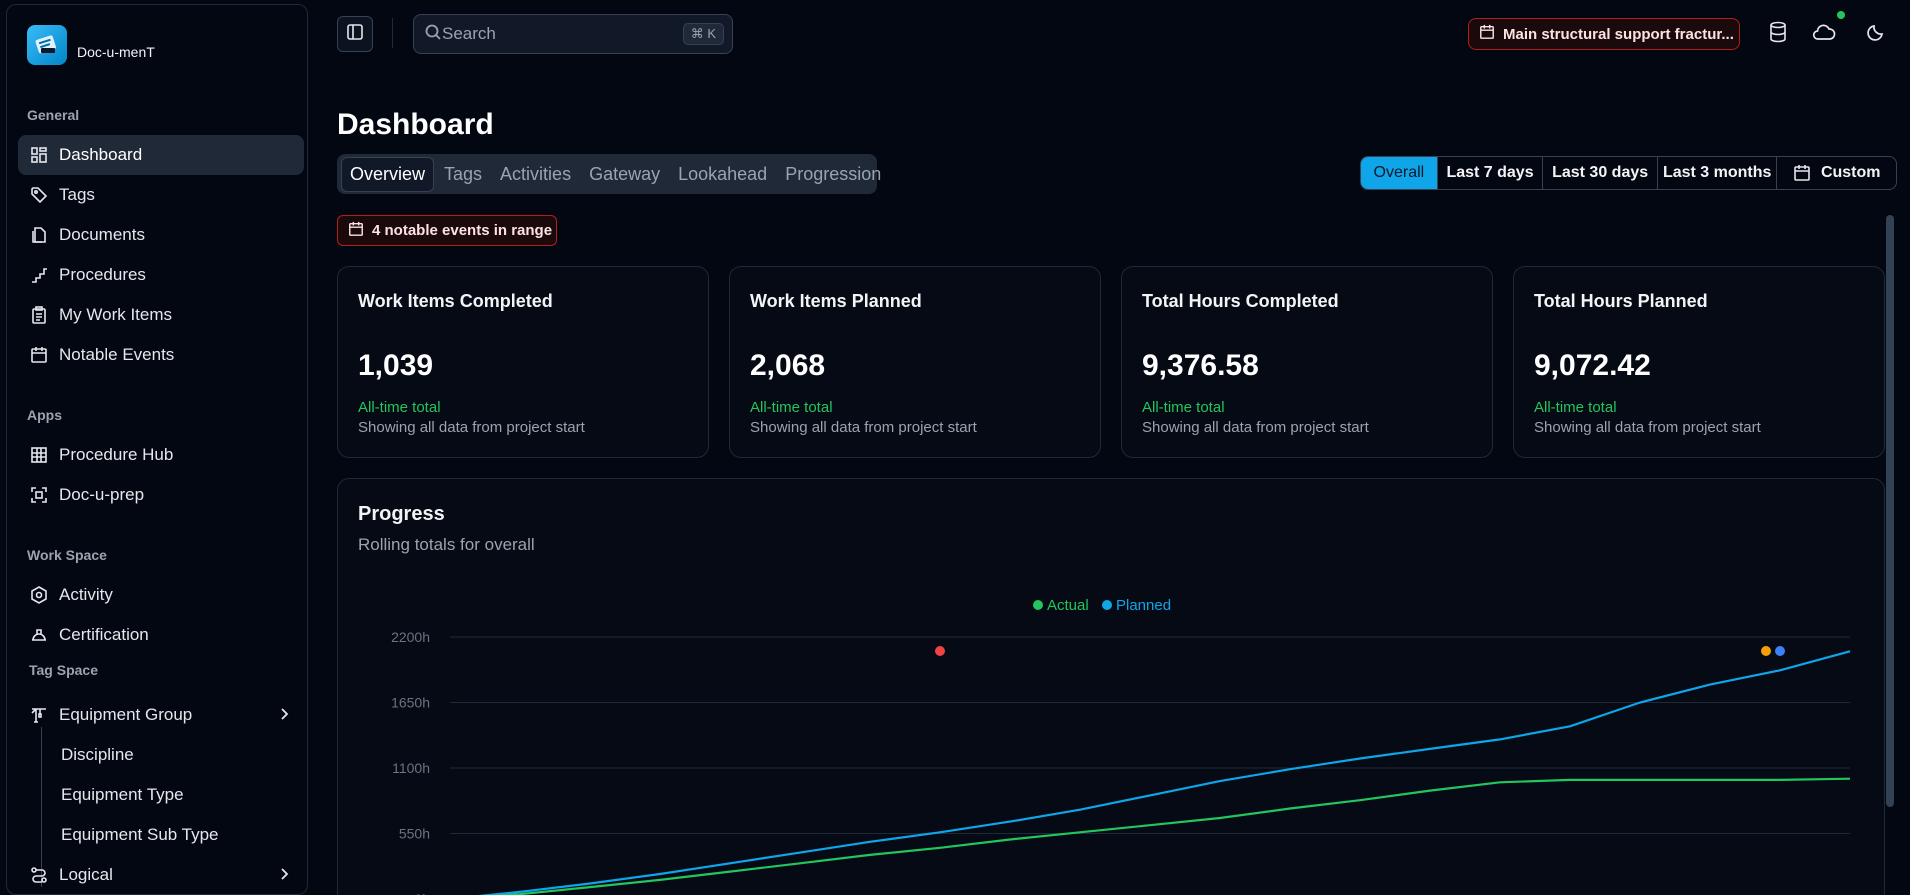 The height and width of the screenshot is (895, 1910). I want to click on database-button, so click(1778, 34).